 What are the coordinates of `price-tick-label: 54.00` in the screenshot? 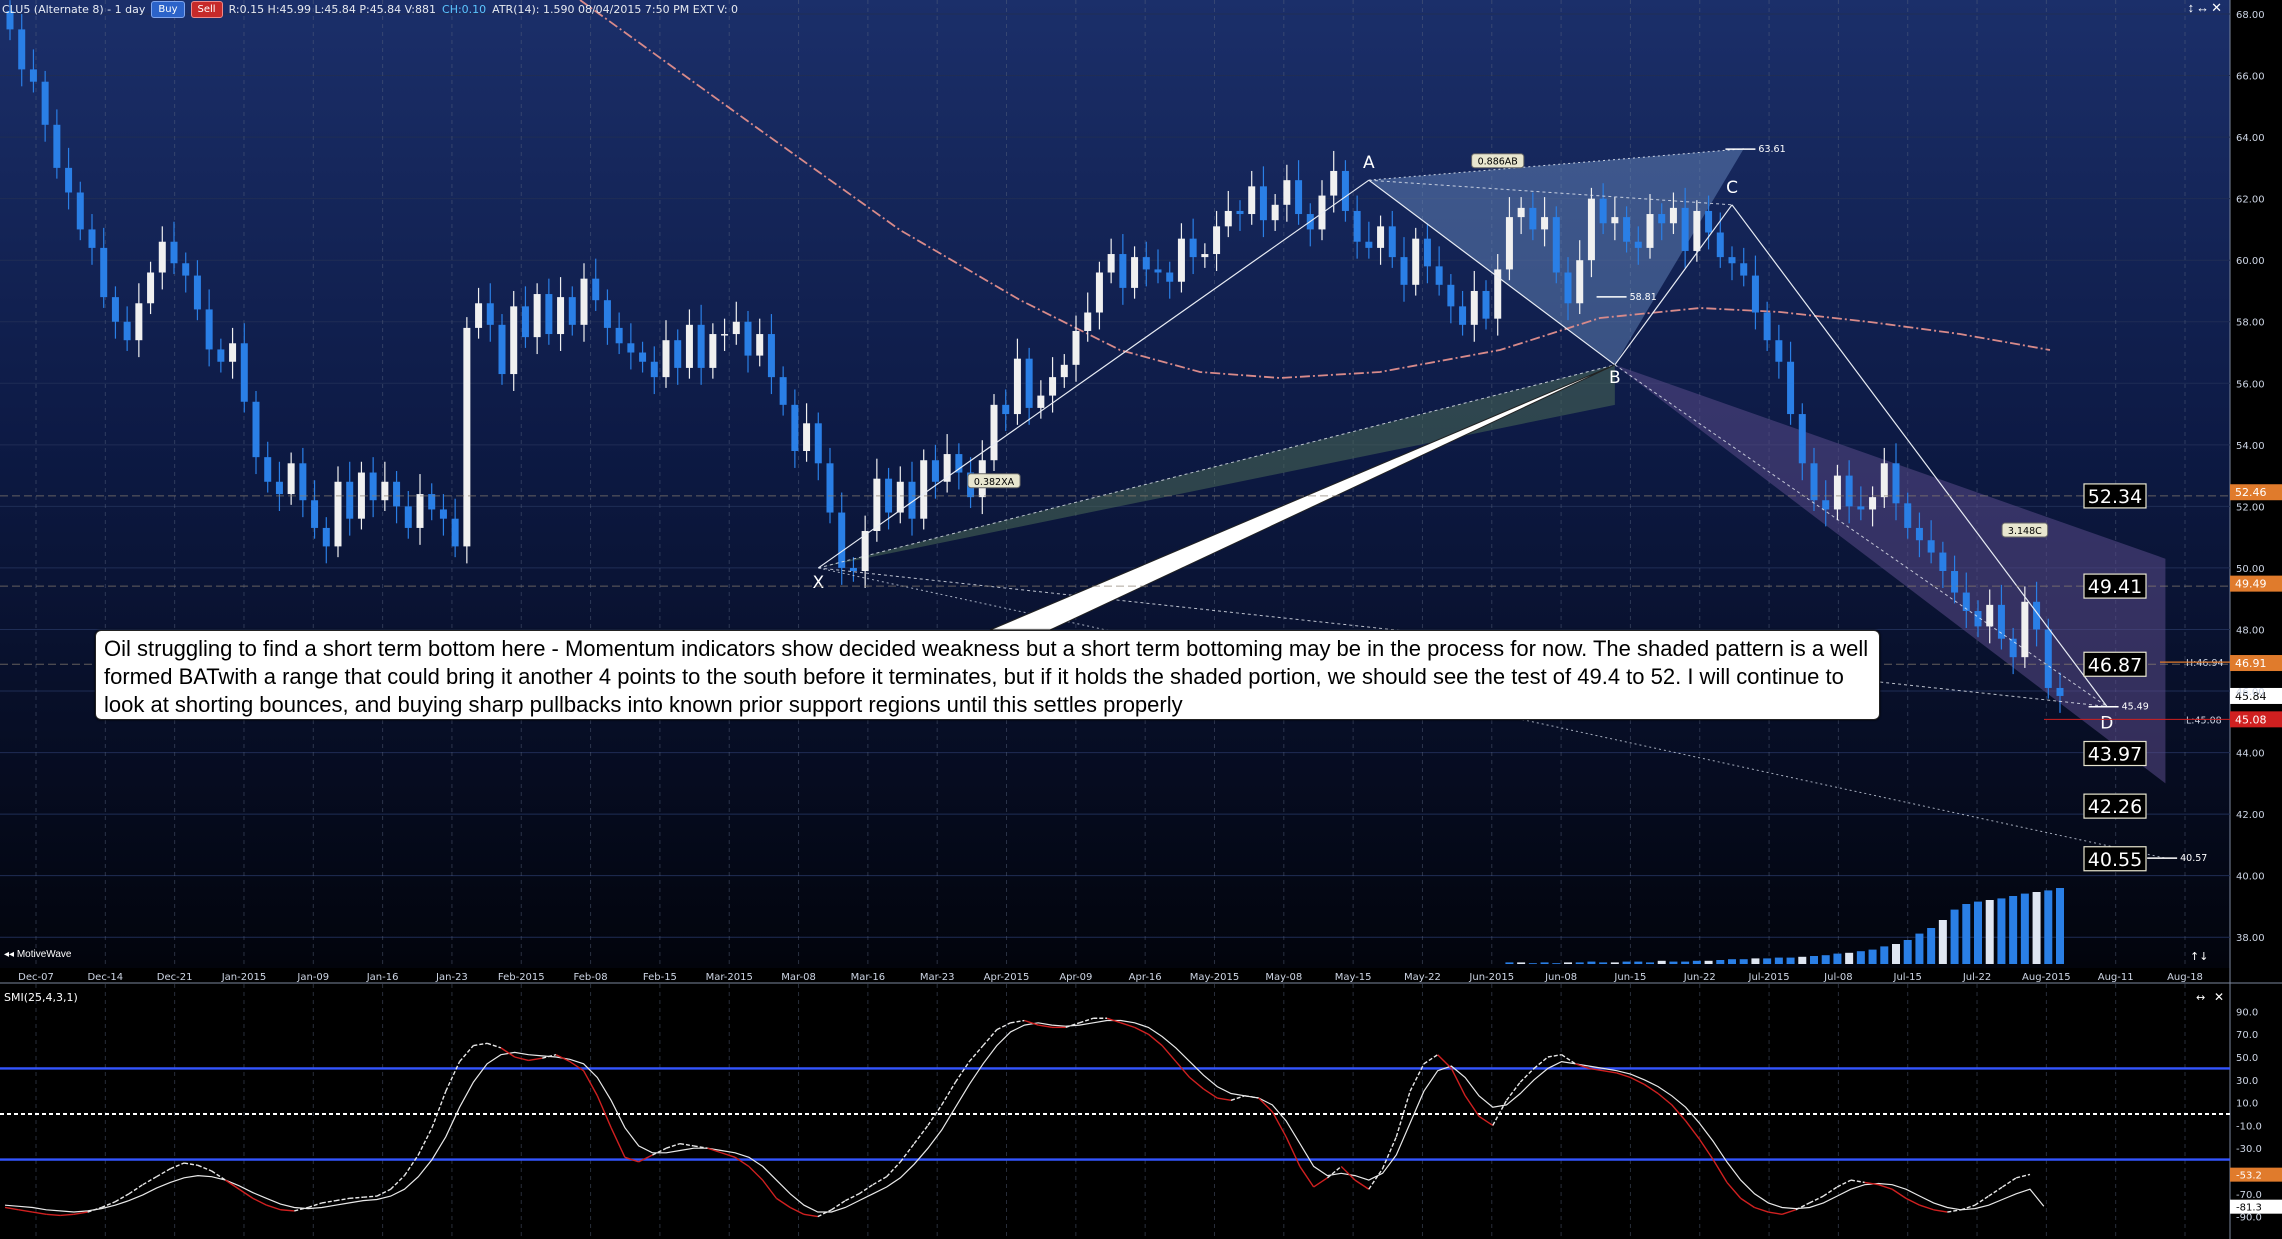 It's located at (2250, 446).